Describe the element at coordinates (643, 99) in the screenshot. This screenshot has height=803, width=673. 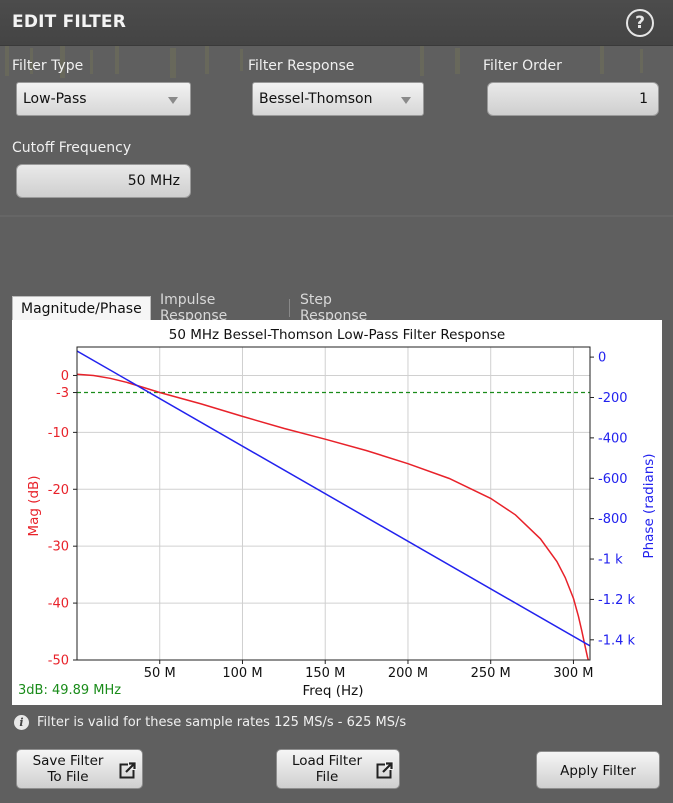
I see `filter-order-value: 1` at that location.